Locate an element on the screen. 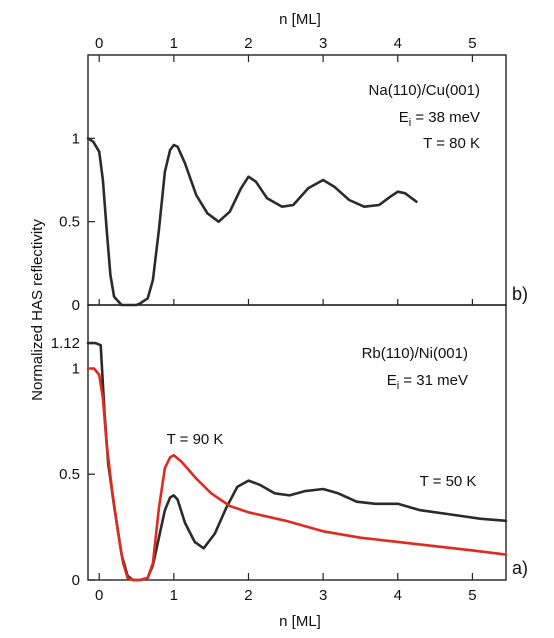 The height and width of the screenshot is (638, 554). top-x-axis: 0 1 2 3 4 5 is located at coordinates (286, 48).